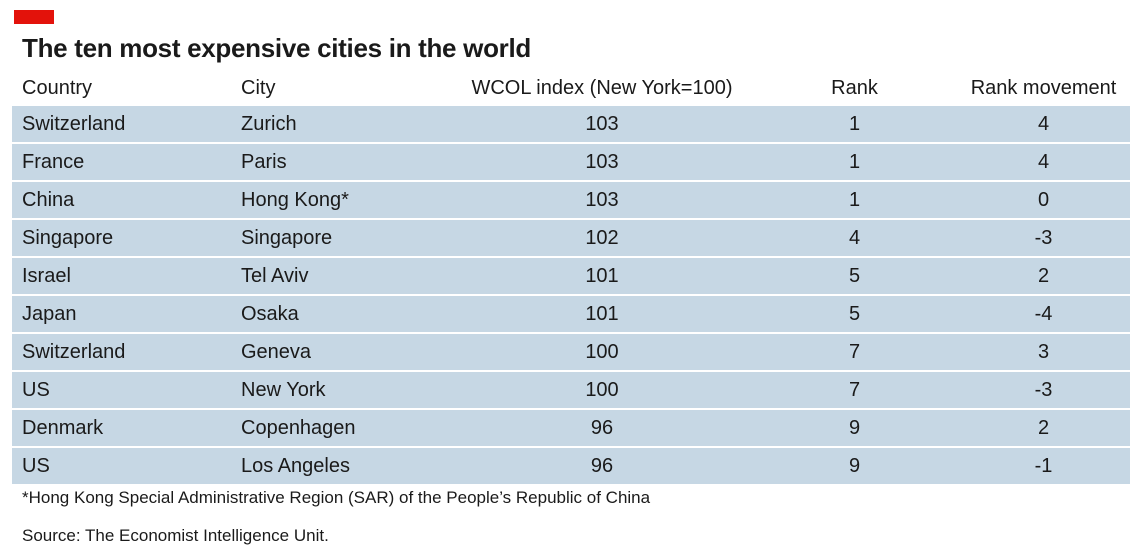 Image resolution: width=1142 pixels, height=556 pixels. What do you see at coordinates (571, 466) in the screenshot?
I see `table-row: US Los Angeles 96 9 -1` at bounding box center [571, 466].